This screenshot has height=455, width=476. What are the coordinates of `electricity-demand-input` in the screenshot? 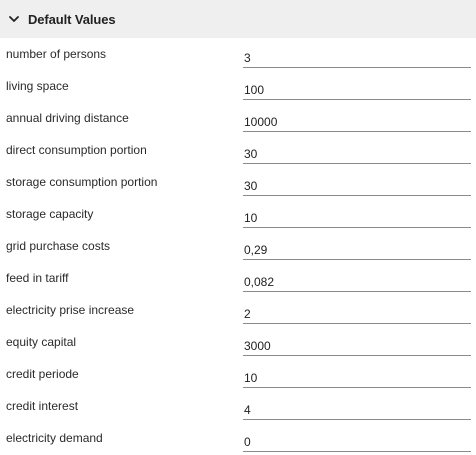 It's located at (357, 442).